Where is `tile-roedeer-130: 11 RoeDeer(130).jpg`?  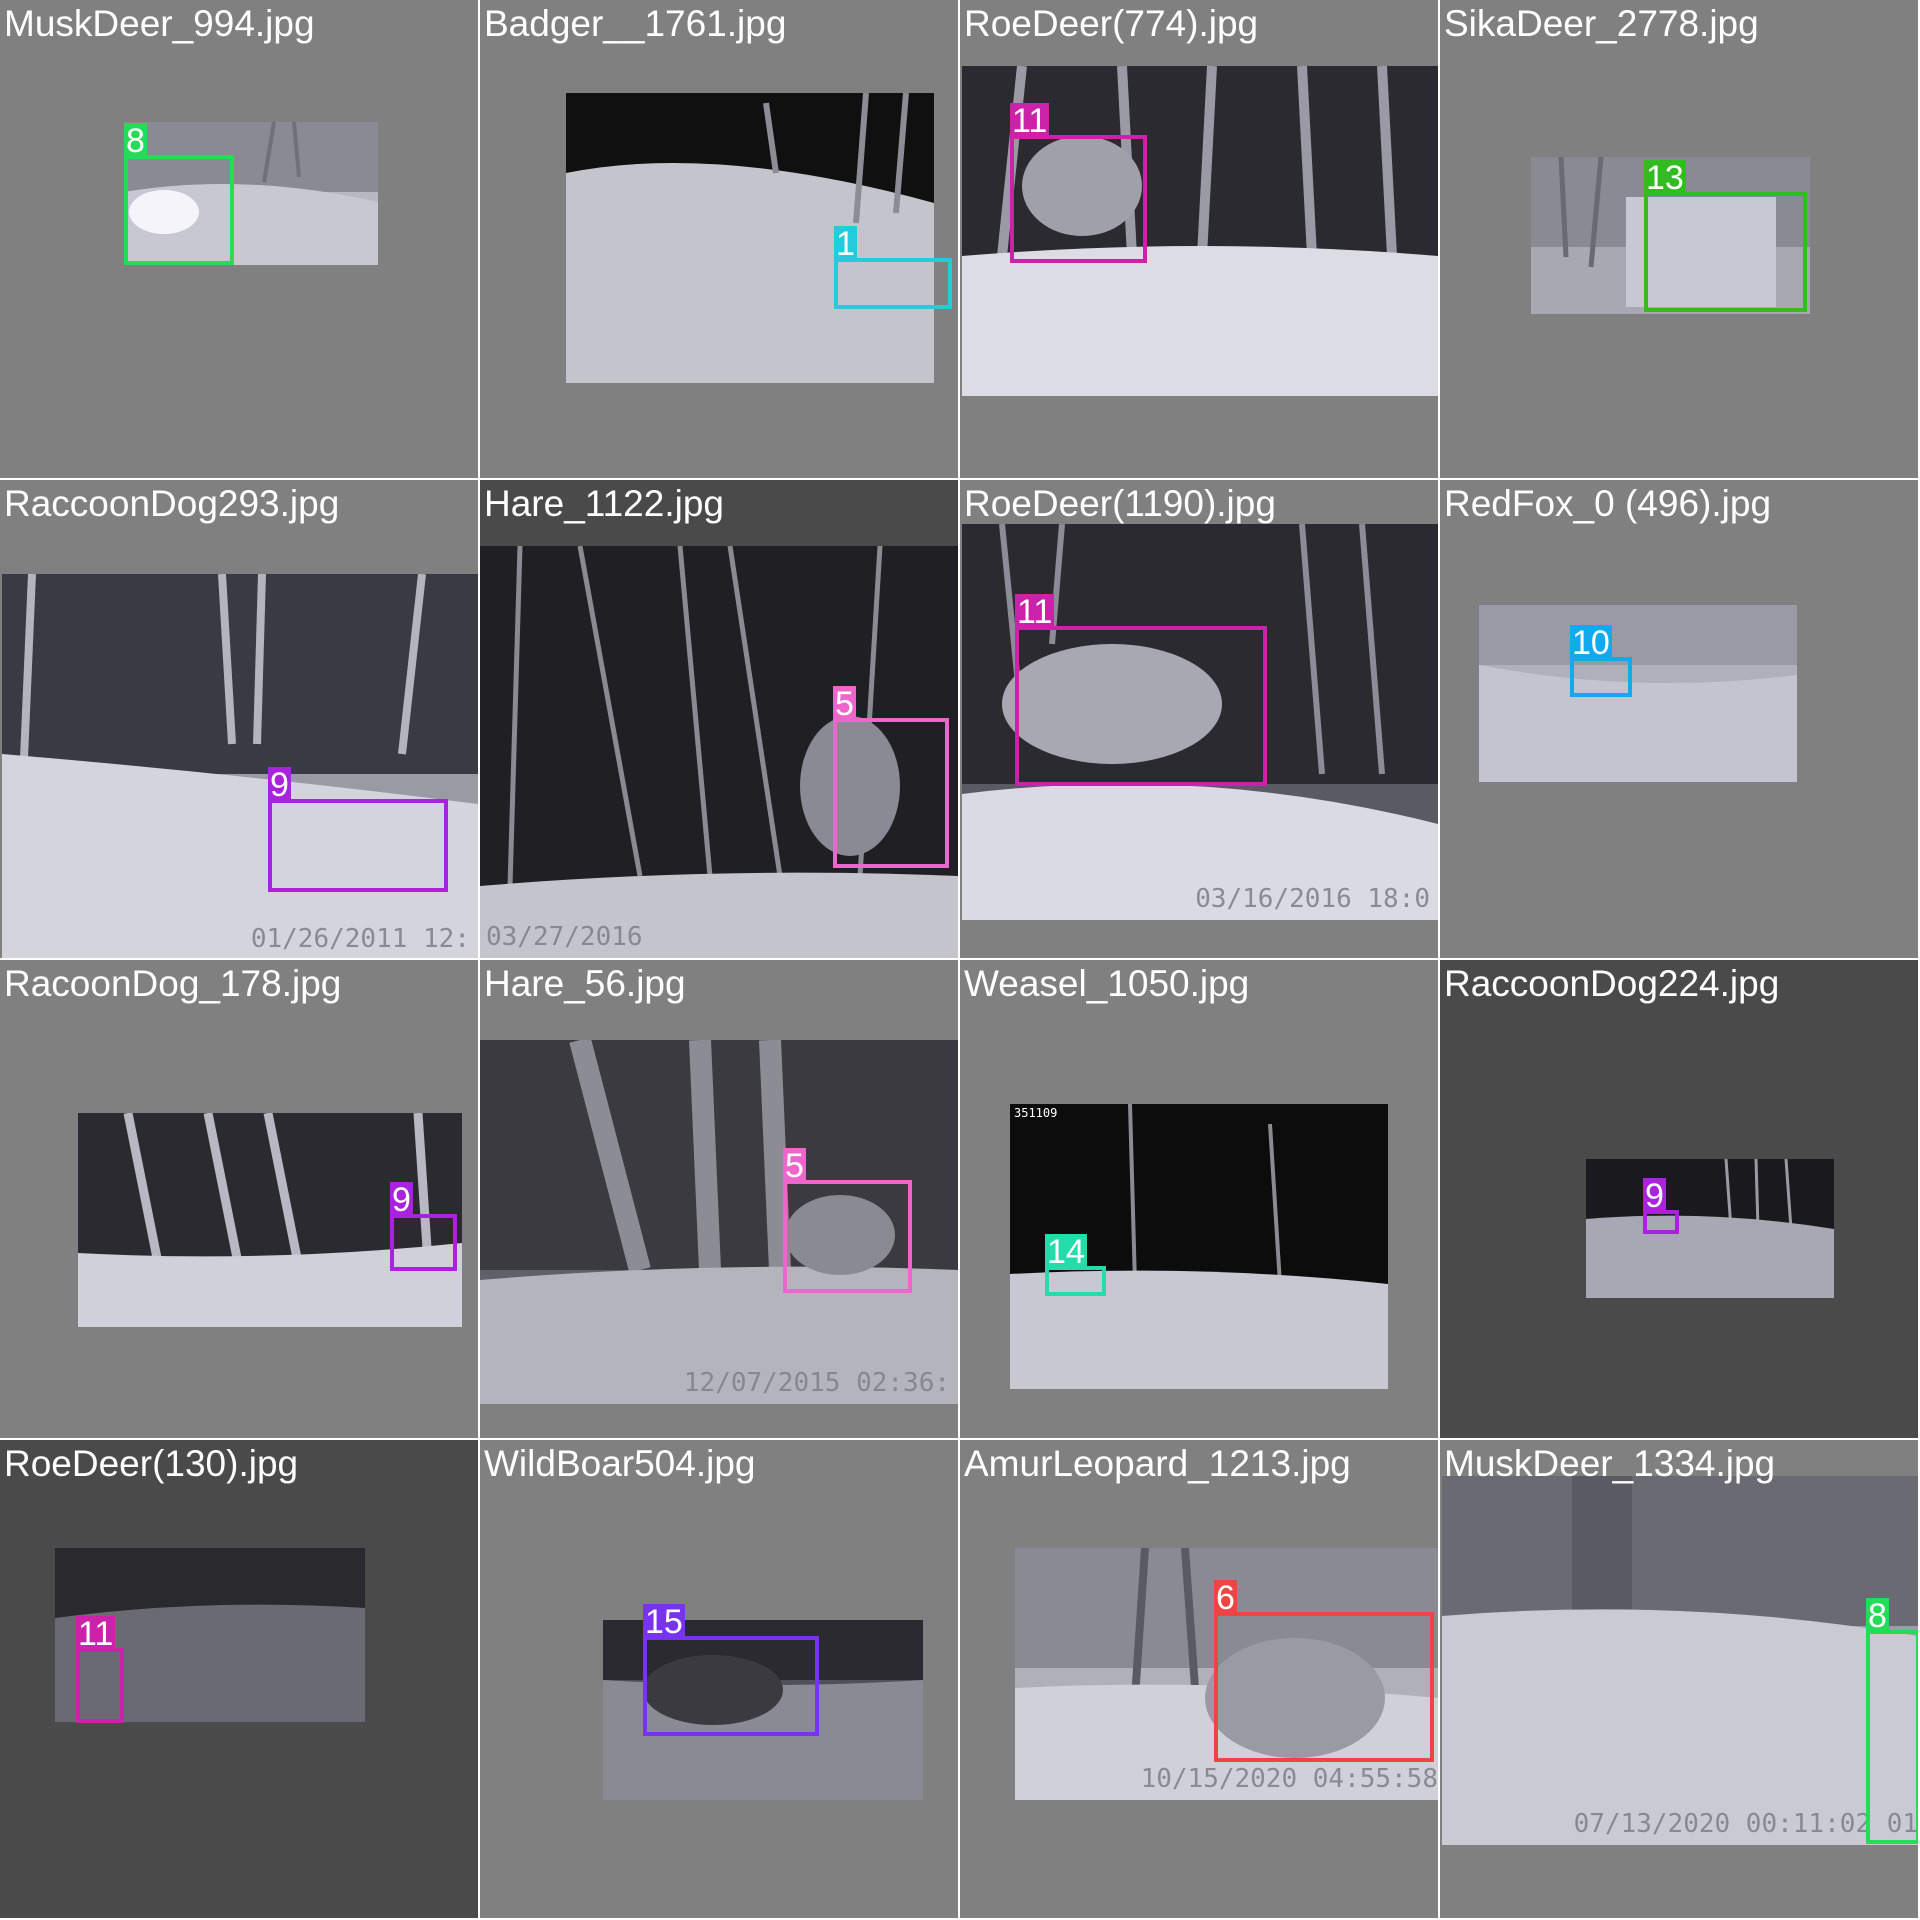 tile-roedeer-130: 11 RoeDeer(130).jpg is located at coordinates (239, 1679).